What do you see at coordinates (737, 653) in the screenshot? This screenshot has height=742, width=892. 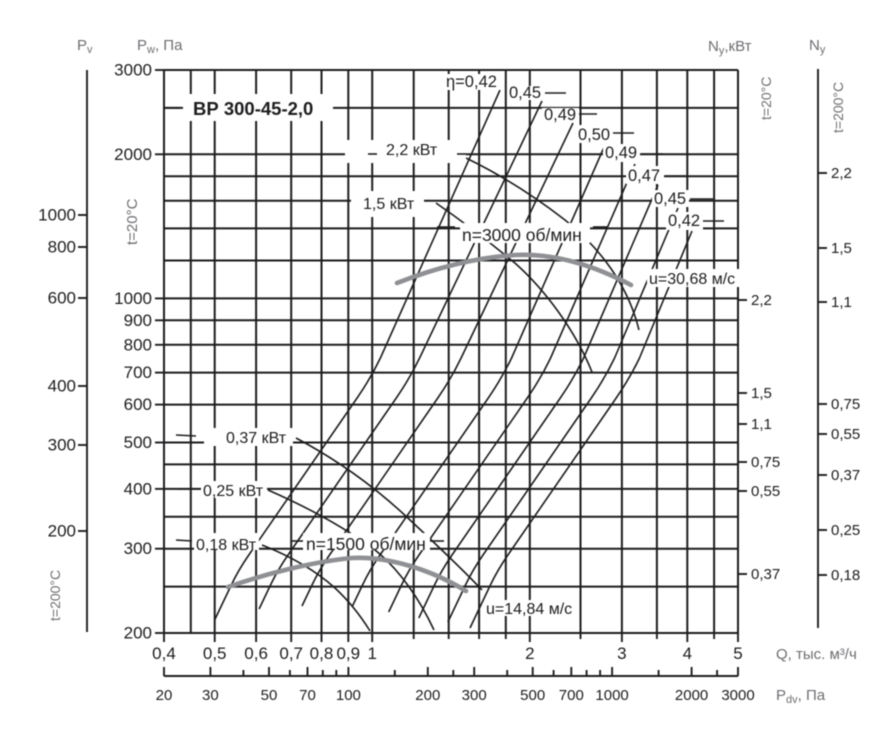 I see `svg-text: 5` at bounding box center [737, 653].